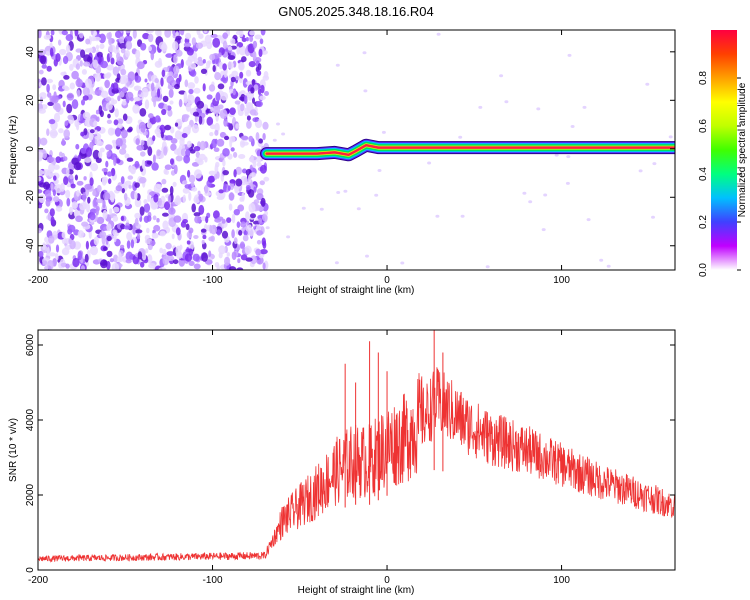 This screenshot has height=600, width=750. I want to click on snr-y-label: SNR (10 * v/v), so click(13, 450).